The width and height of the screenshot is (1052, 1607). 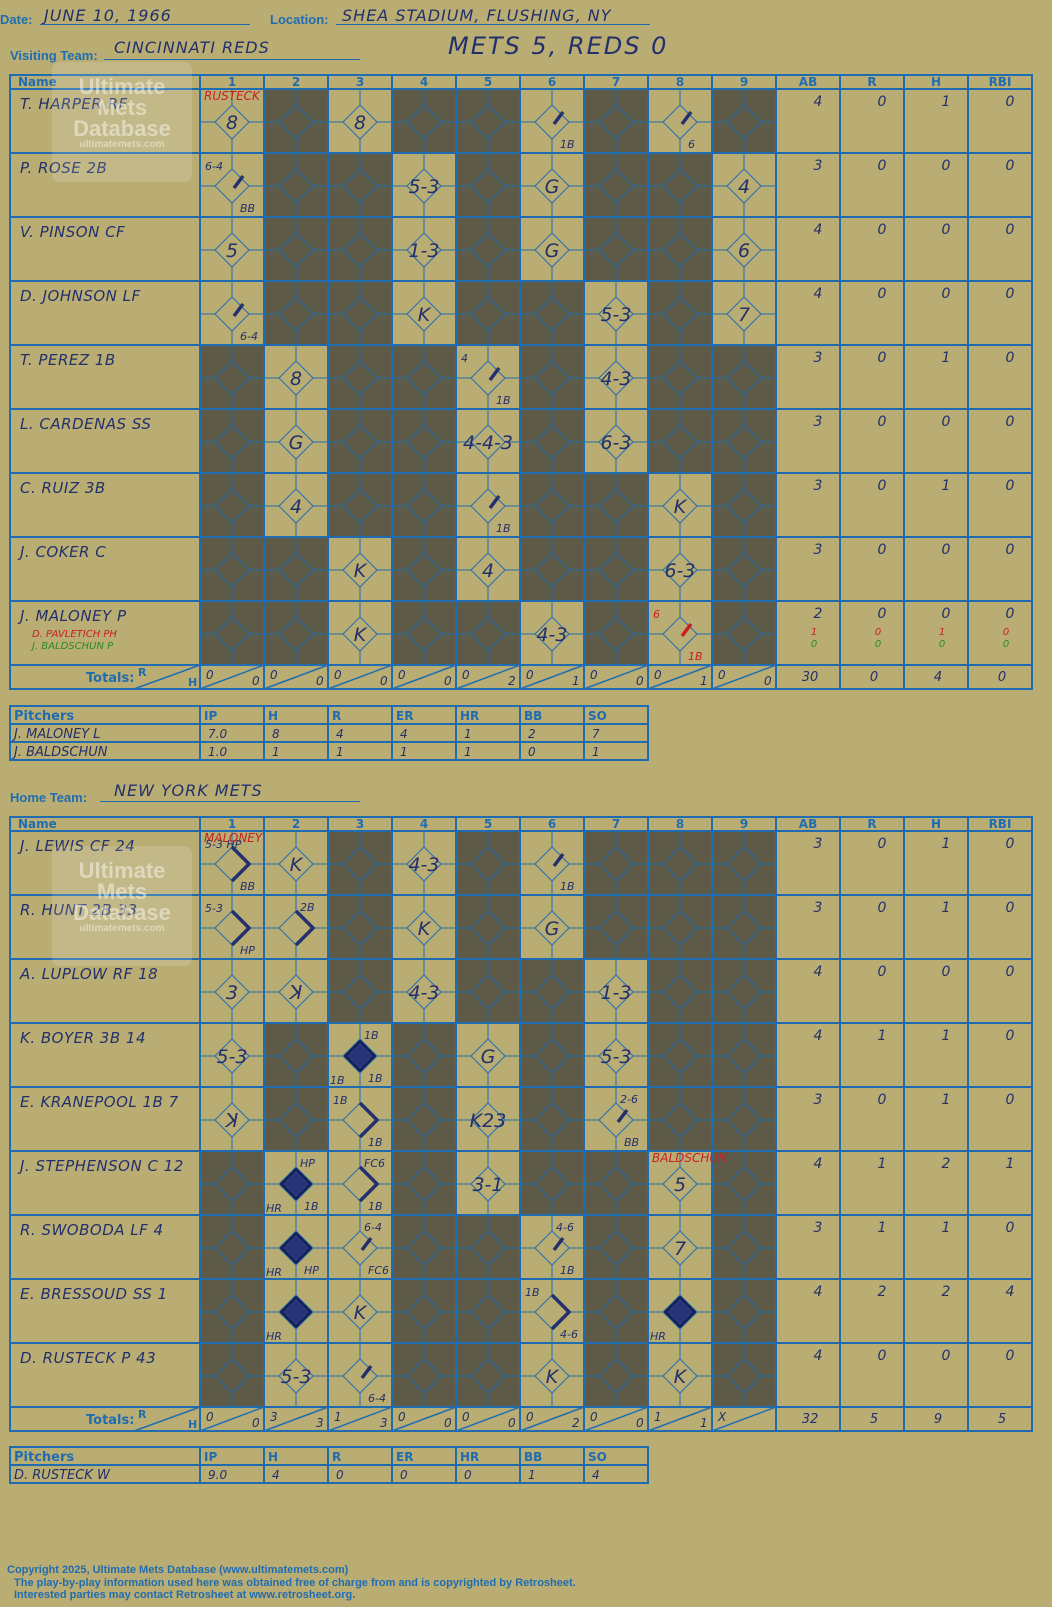 What do you see at coordinates (210, 1457) in the screenshot?
I see `pitching-stat-header: IP` at bounding box center [210, 1457].